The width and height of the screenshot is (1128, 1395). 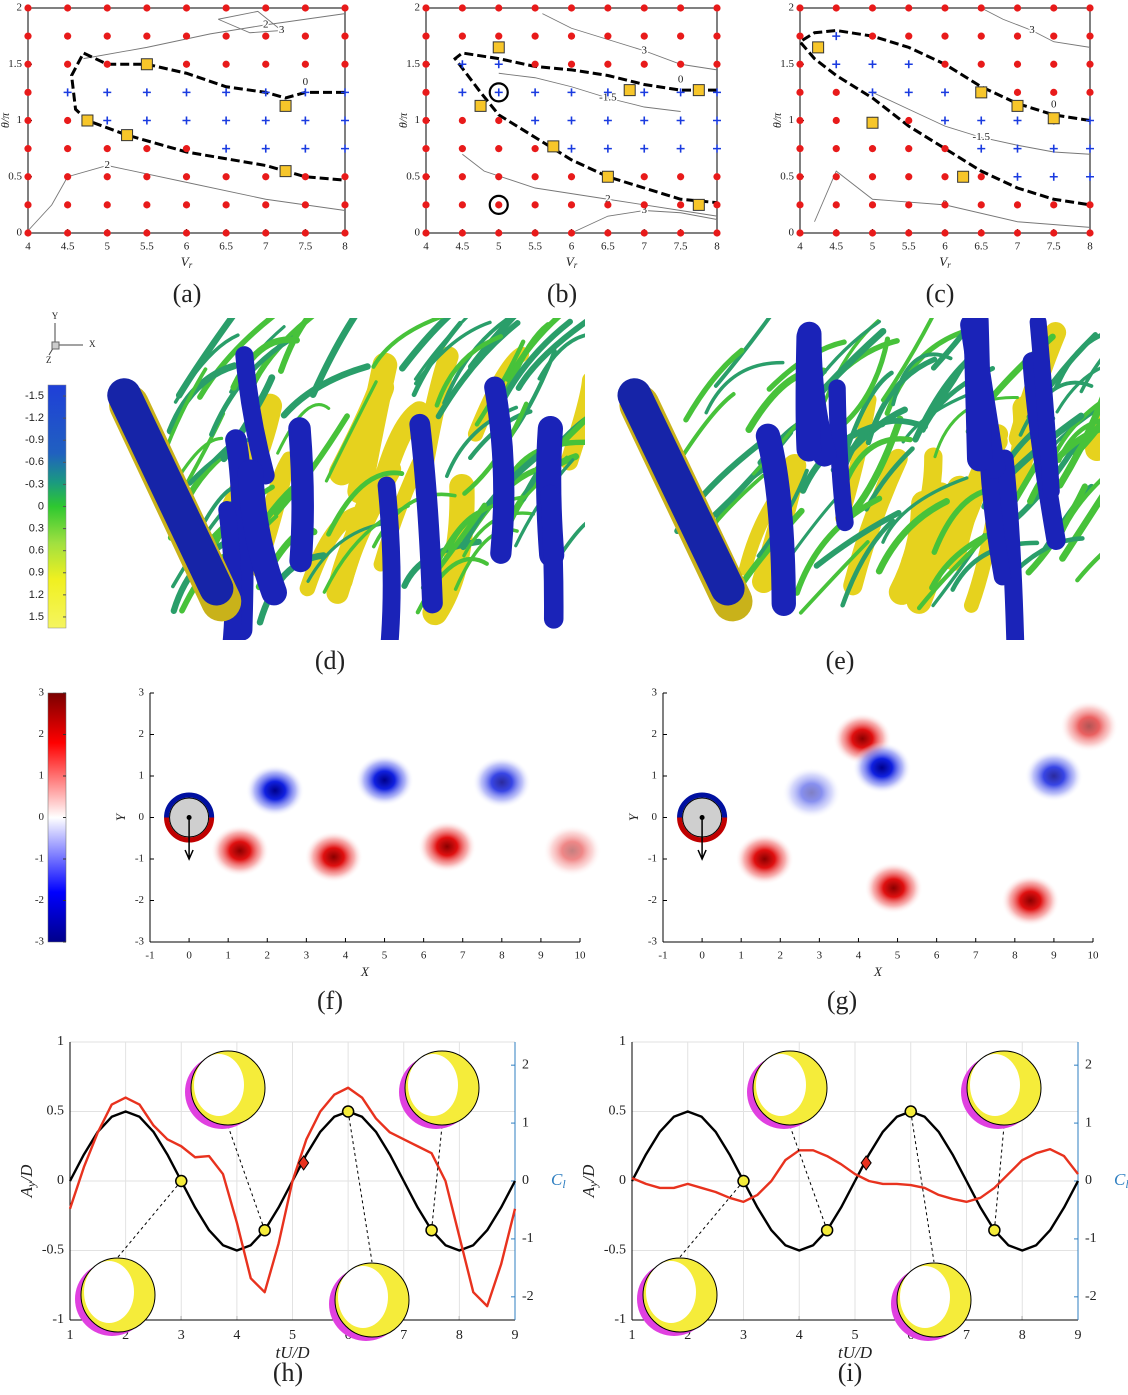 I want to click on y2-tick-label: 2, so click(x=1088, y=1064).